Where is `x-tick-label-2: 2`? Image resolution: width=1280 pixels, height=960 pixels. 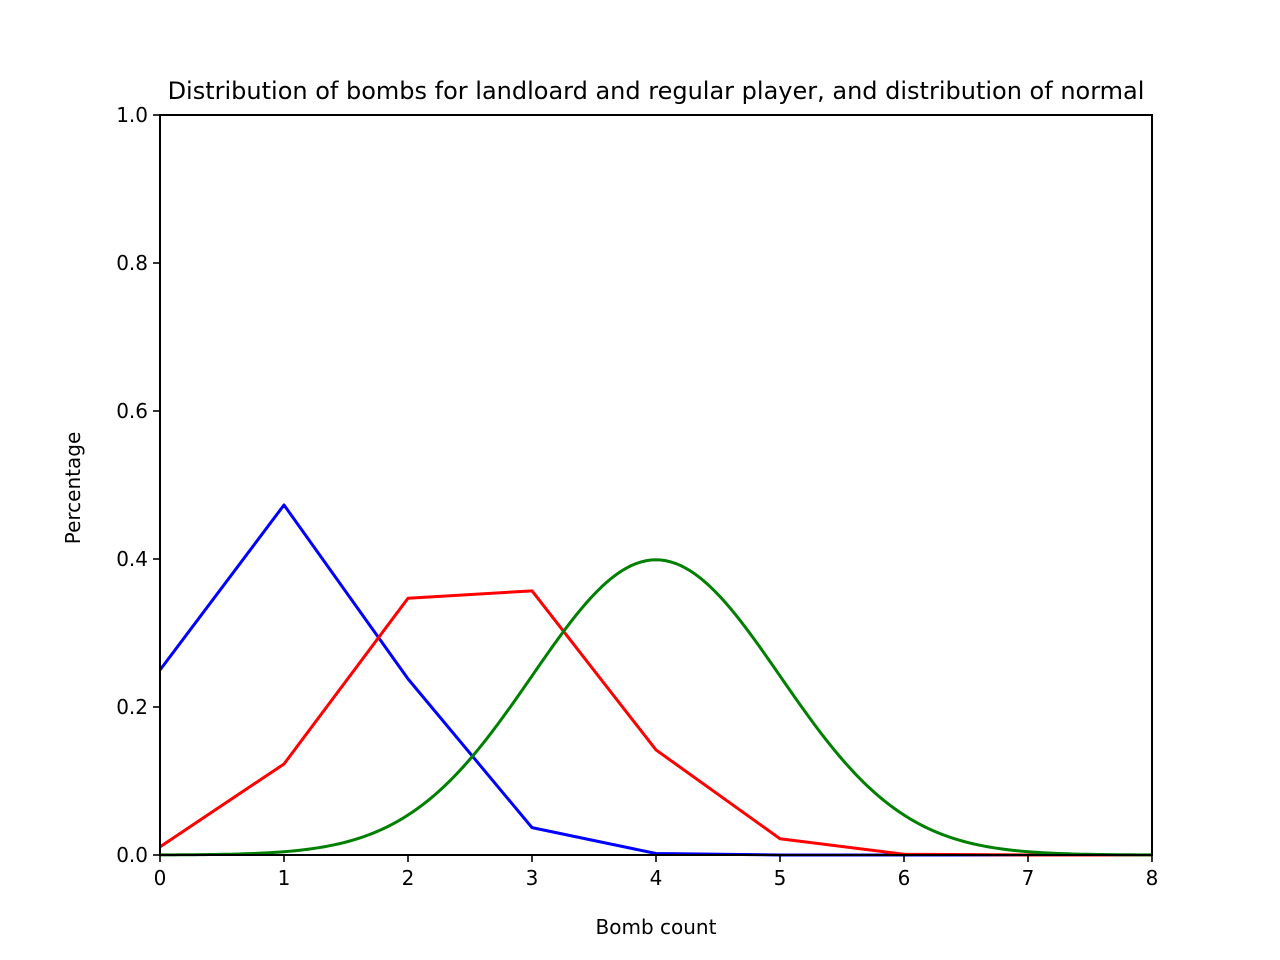 x-tick-label-2: 2 is located at coordinates (408, 878).